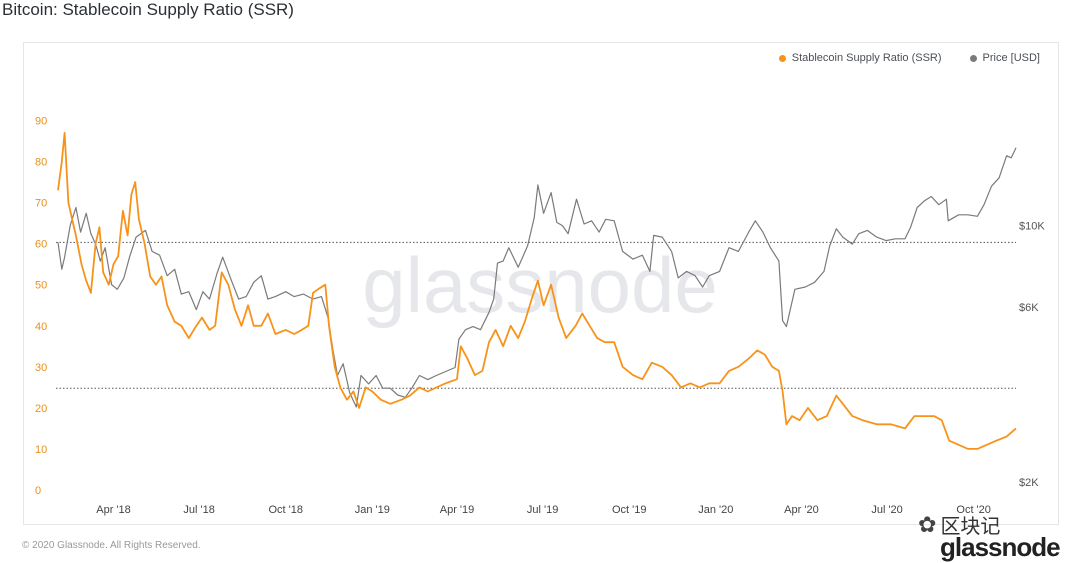  Describe the element at coordinates (41, 245) in the screenshot. I see `y-left-tick-label: 60` at that location.